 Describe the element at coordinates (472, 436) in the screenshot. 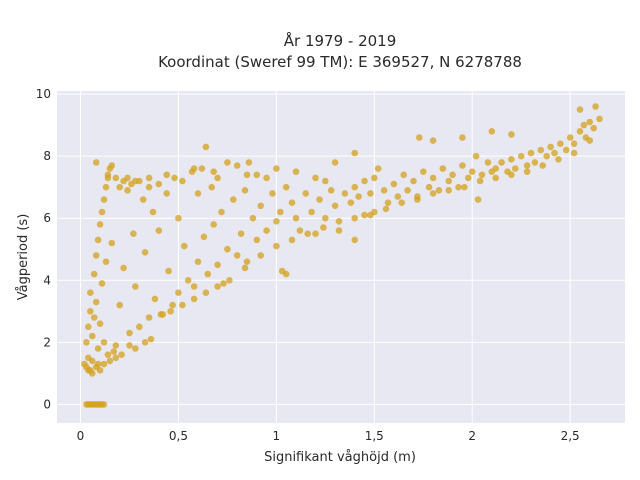

I see `x-tick-label: 2` at that location.